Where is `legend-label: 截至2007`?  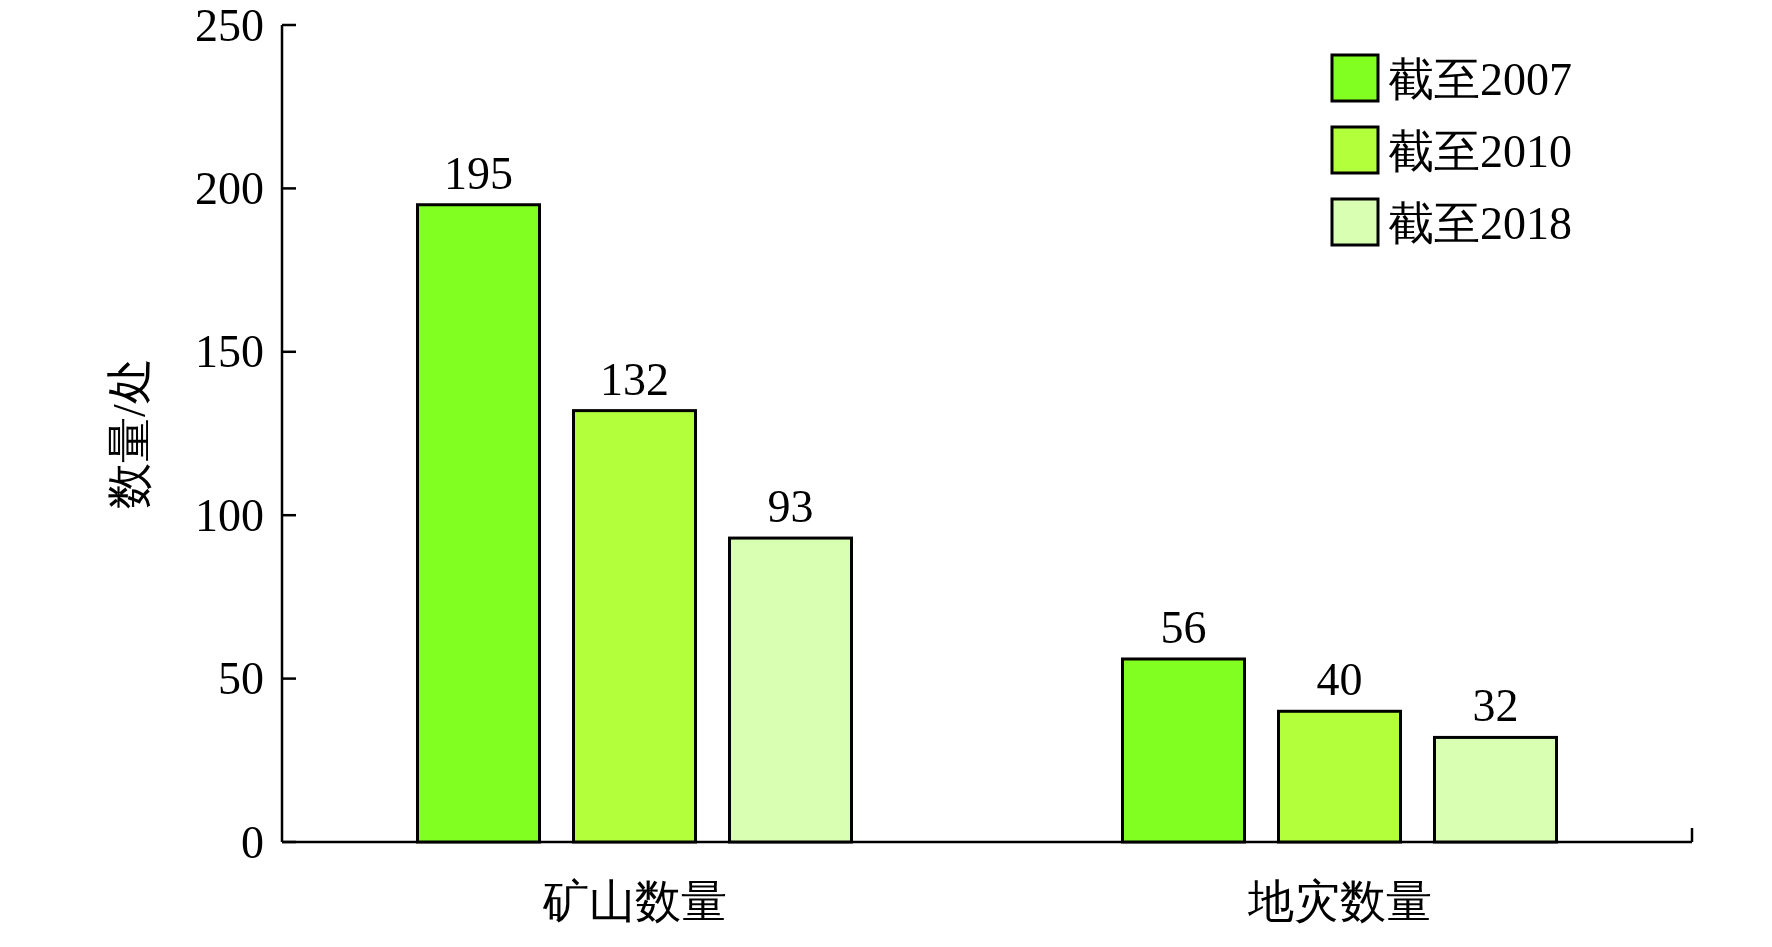 legend-label: 截至2007 is located at coordinates (1480, 79).